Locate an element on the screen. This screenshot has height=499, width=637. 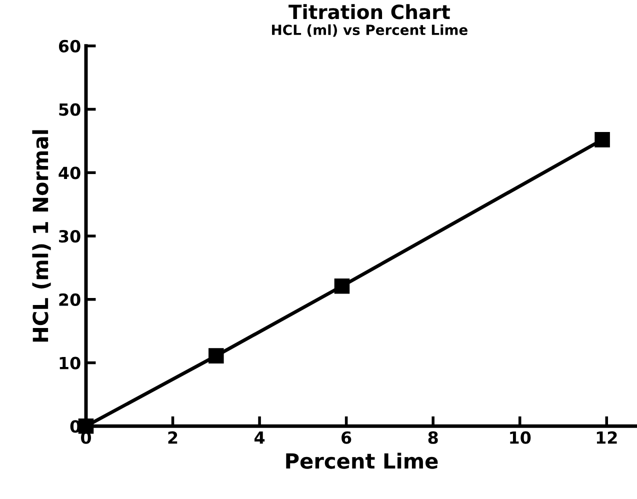
x-tick-label: 8 is located at coordinates (433, 437).